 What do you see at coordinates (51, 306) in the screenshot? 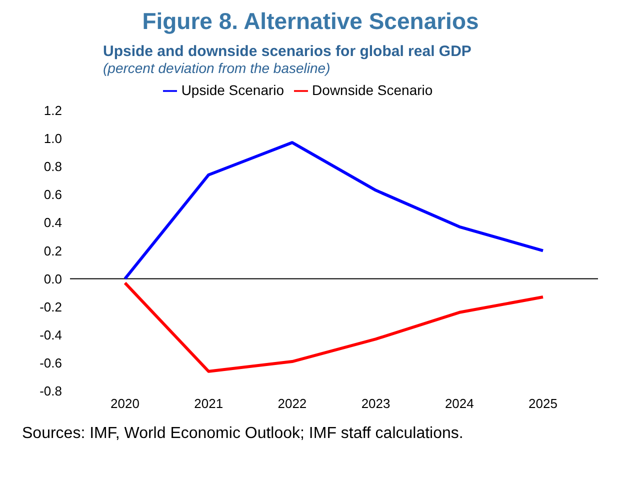
I see `y-tick-label: -0.2` at bounding box center [51, 306].